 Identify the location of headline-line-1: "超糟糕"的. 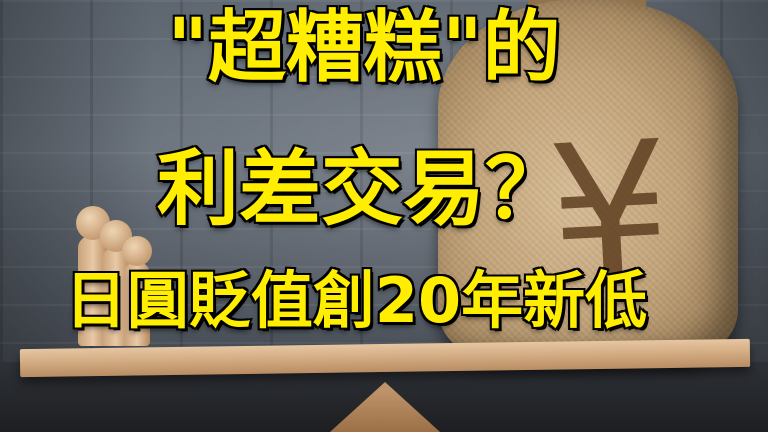
(363, 48).